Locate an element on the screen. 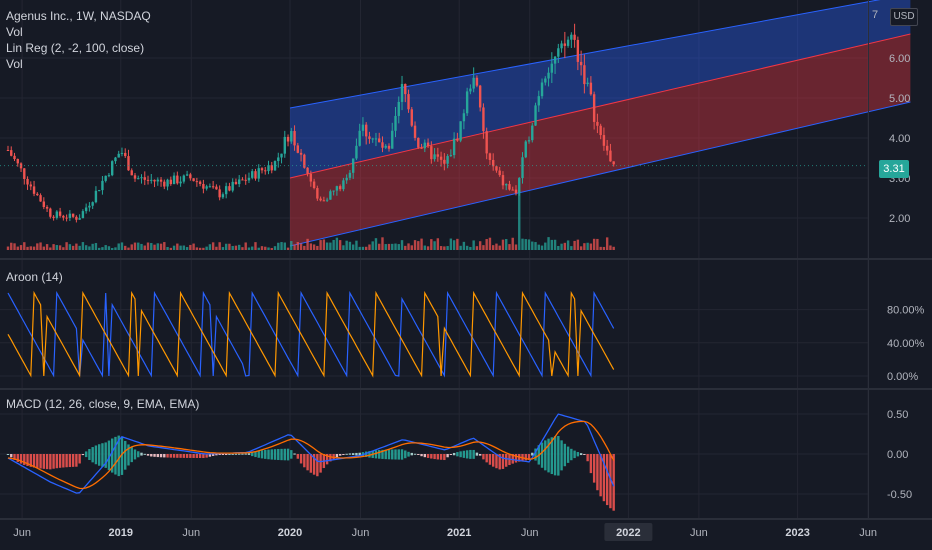 The image size is (932, 550). macd-line is located at coordinates (311, 453).